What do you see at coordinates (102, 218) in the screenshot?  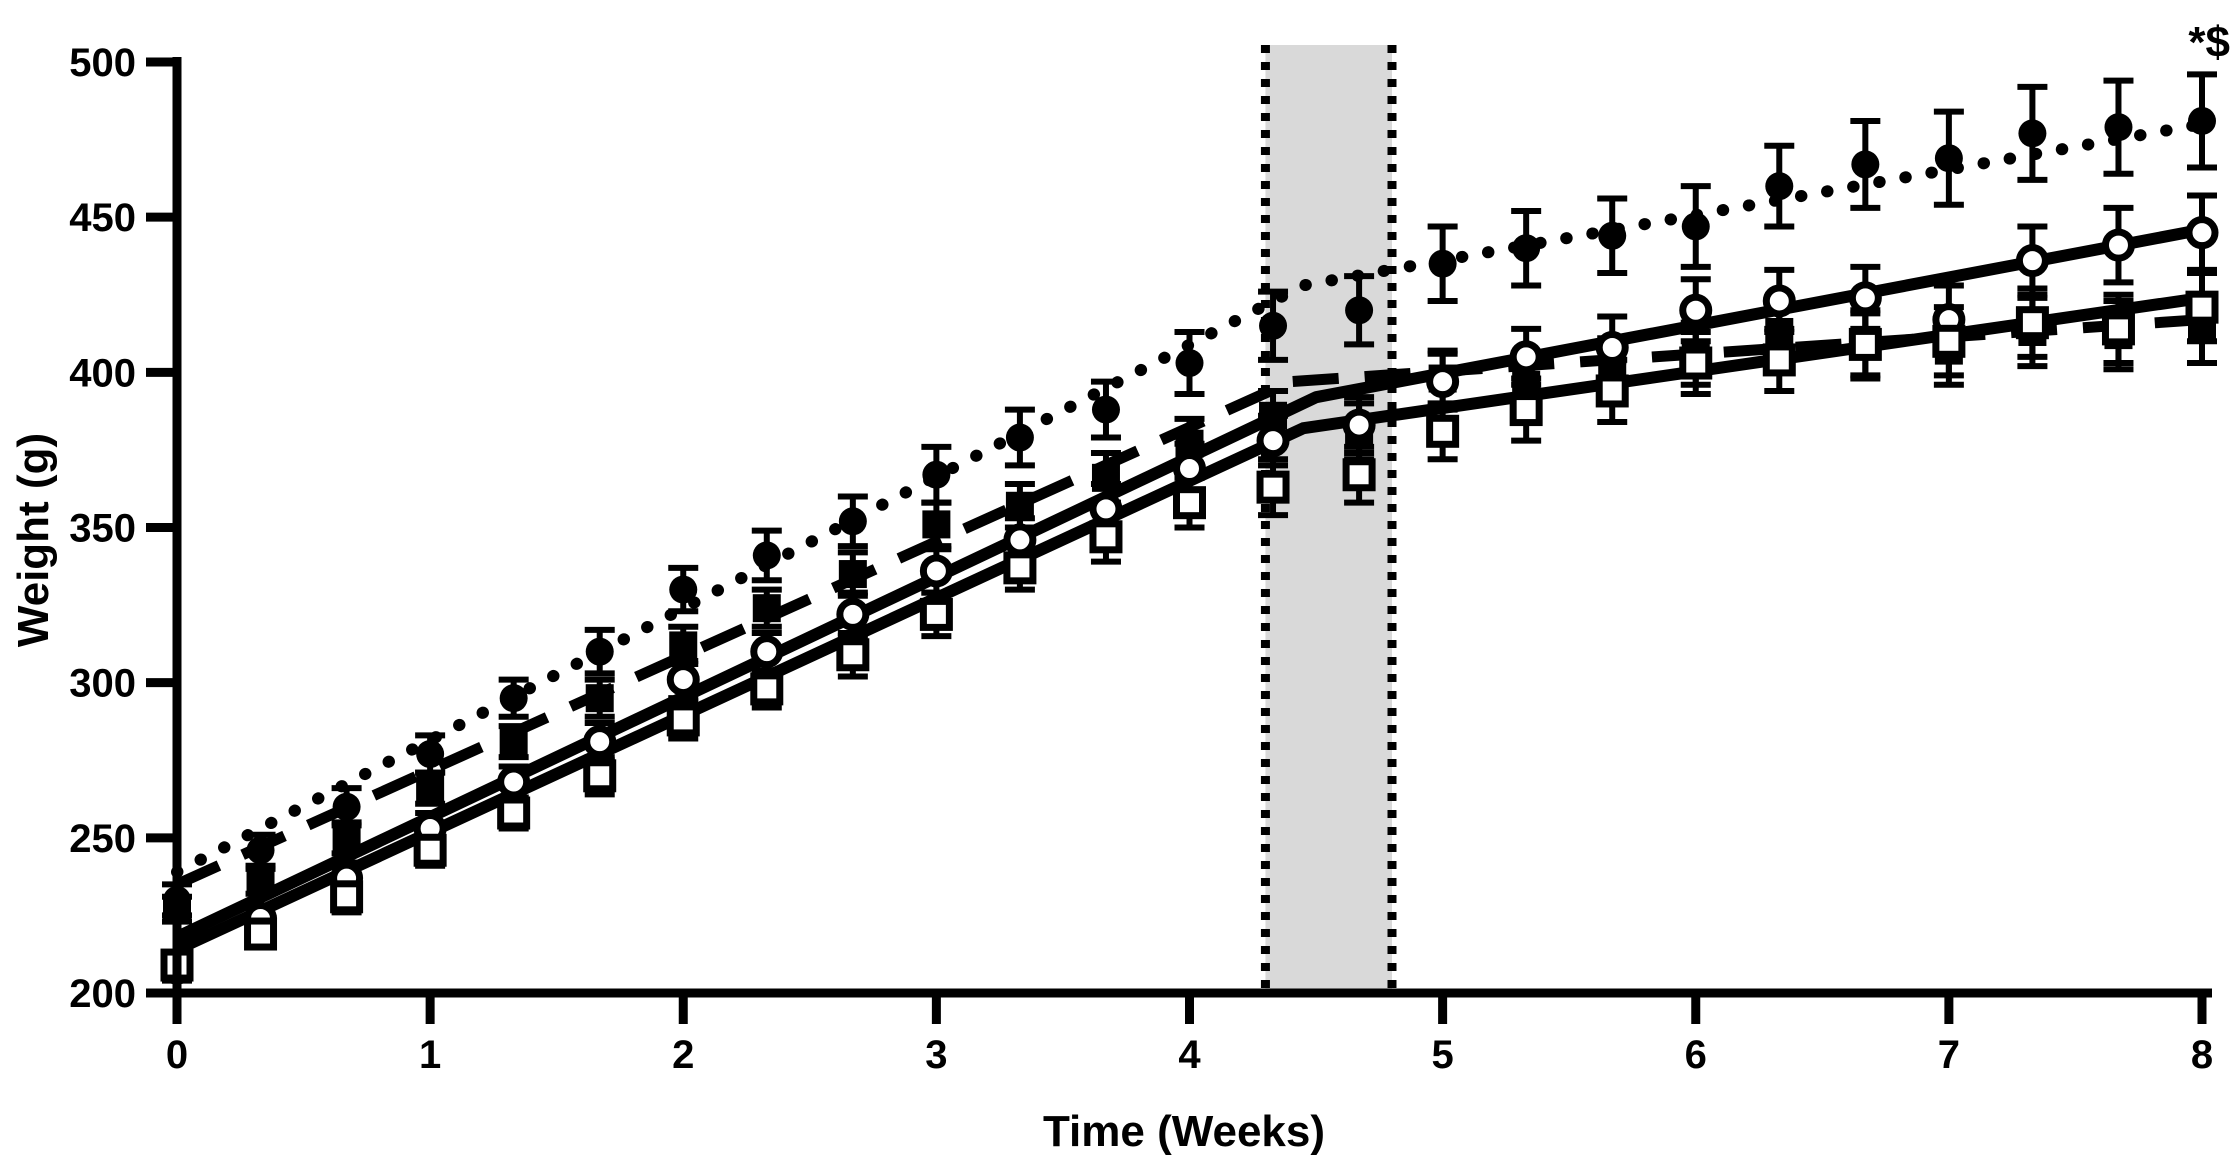 I see `y-tick-label: 450` at bounding box center [102, 218].